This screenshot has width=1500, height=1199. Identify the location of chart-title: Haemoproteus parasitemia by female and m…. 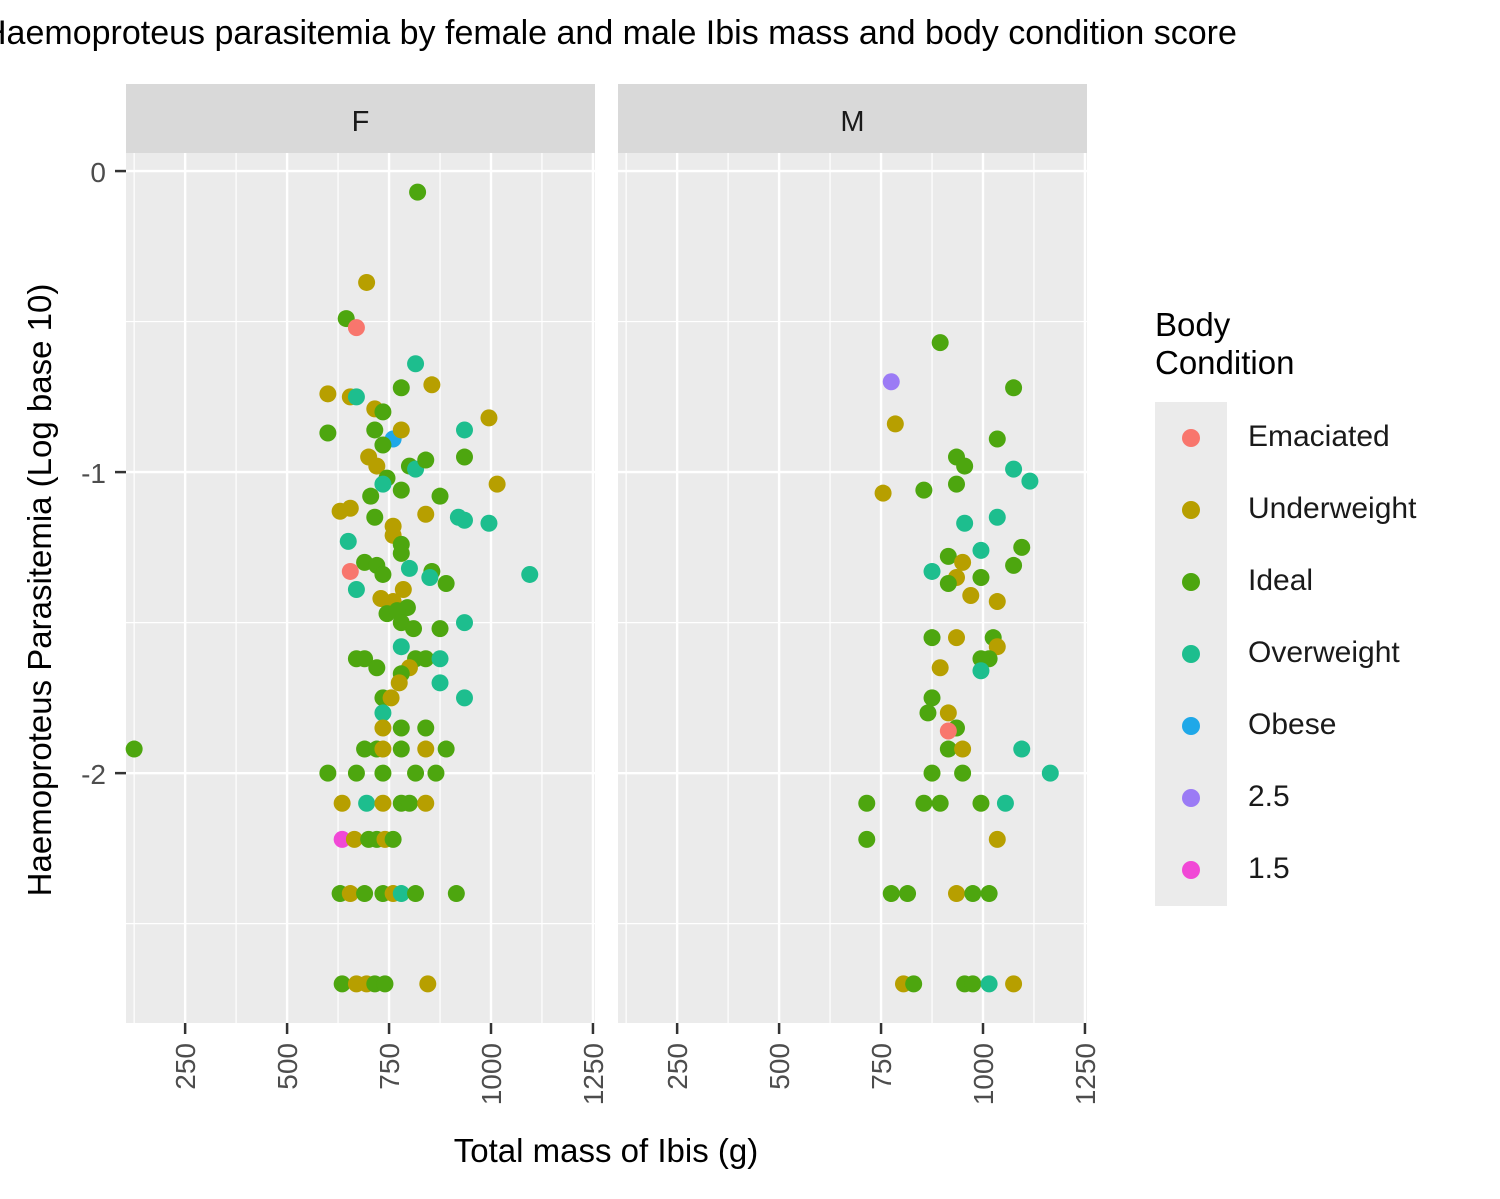
(618, 33).